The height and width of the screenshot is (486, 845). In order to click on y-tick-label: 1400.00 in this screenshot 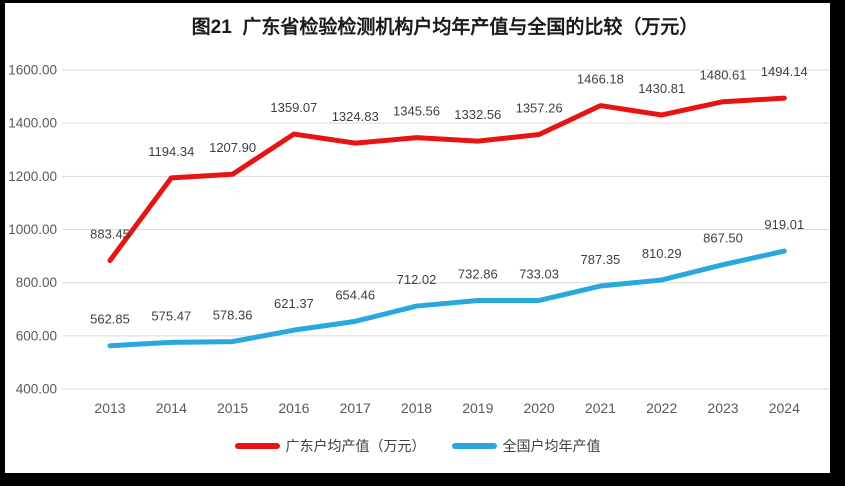, I will do `click(32, 123)`.